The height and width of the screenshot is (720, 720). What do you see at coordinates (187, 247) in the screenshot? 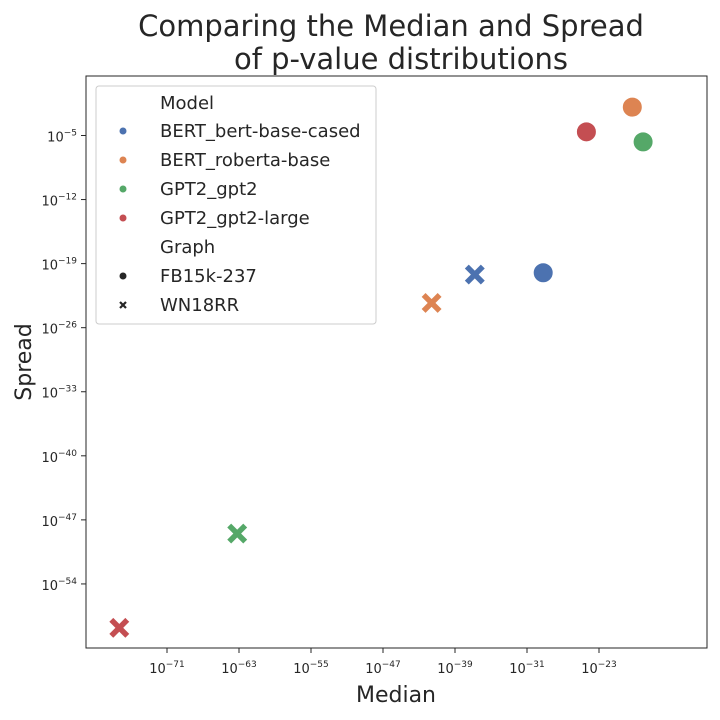
I see `legend-title-graph: Graph` at bounding box center [187, 247].